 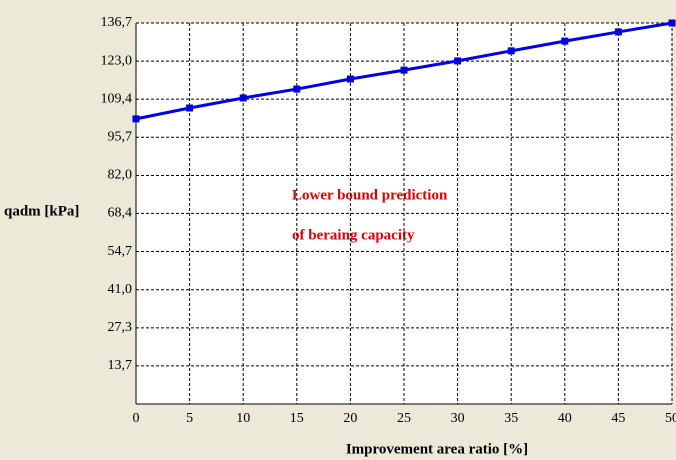 I want to click on x-tick-label: 50, so click(x=670, y=418).